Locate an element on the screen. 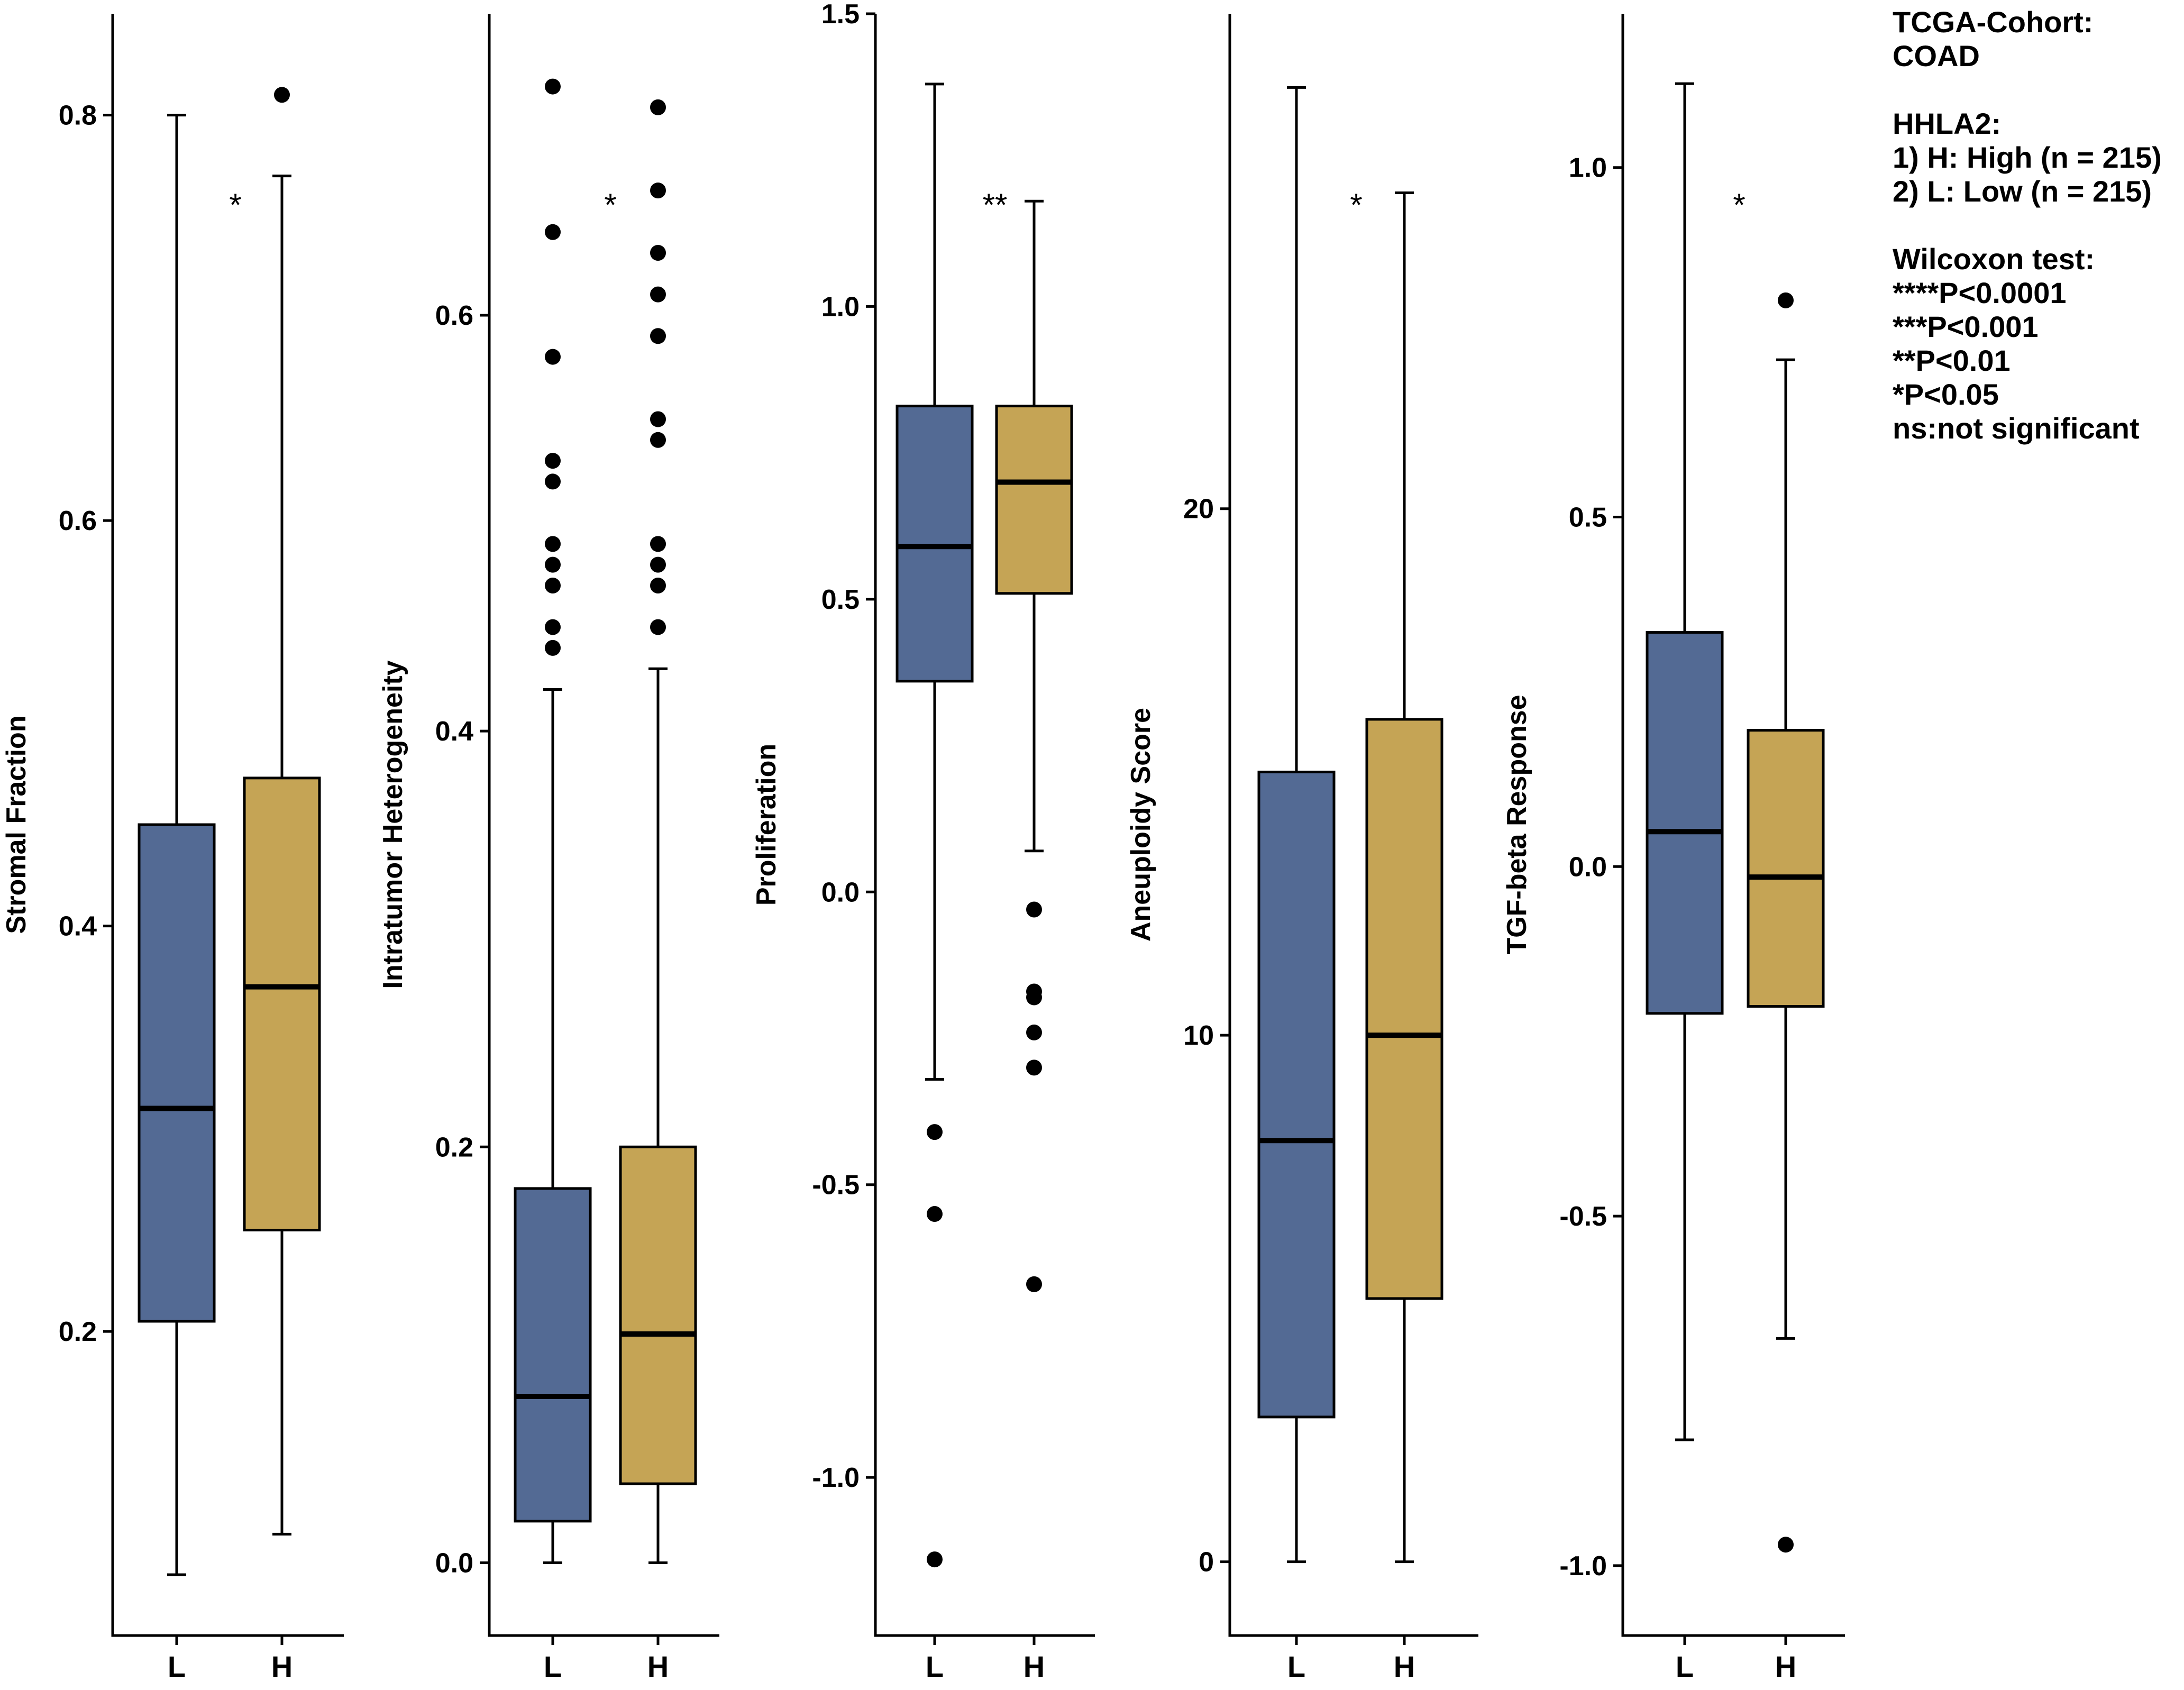 This screenshot has width=2184, height=1690. legend-group-low: 2) L: Low (n = 215) is located at coordinates (2022, 191).